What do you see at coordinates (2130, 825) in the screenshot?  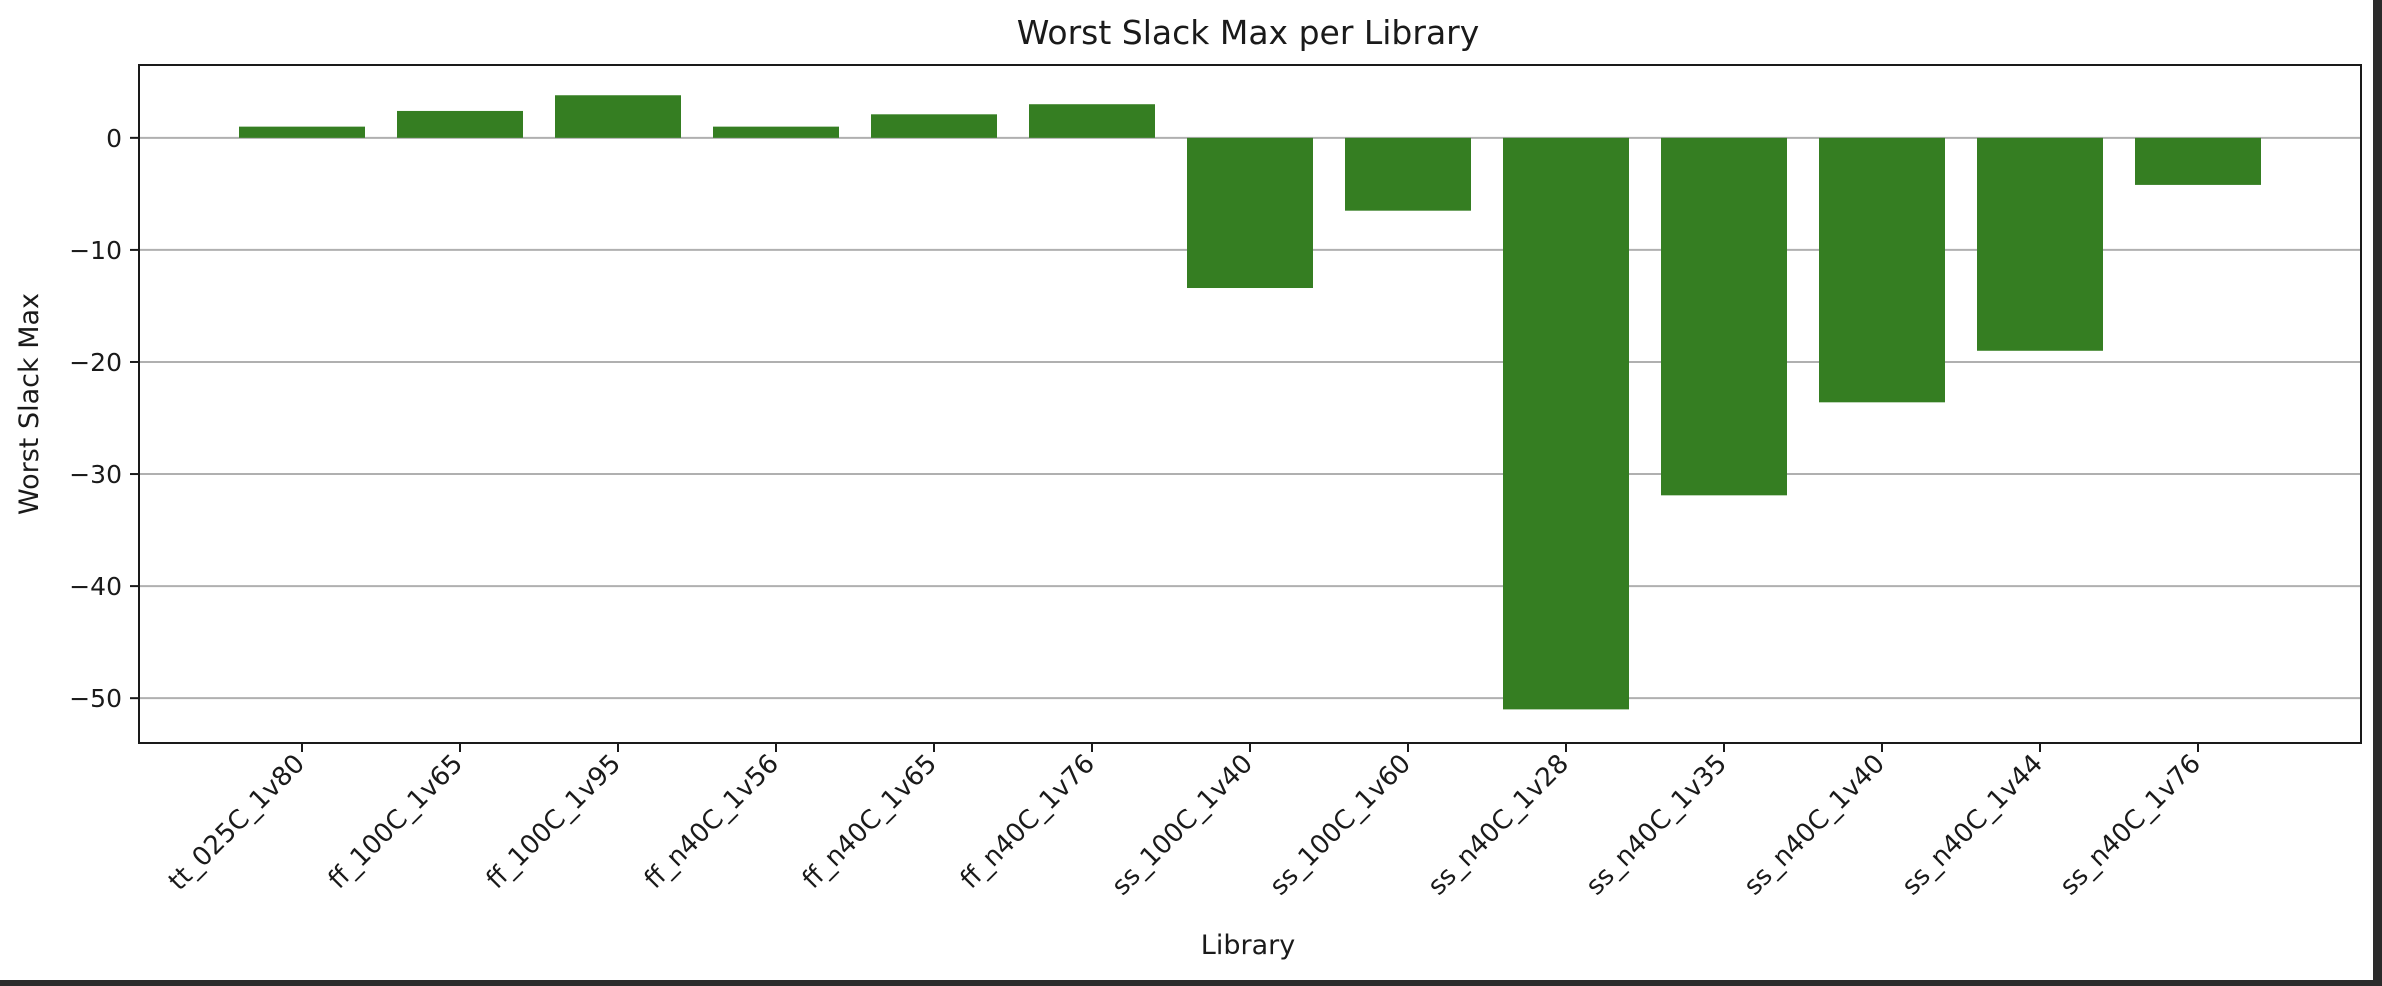 I see `x-tick-label: ss_n40C_1v76` at bounding box center [2130, 825].